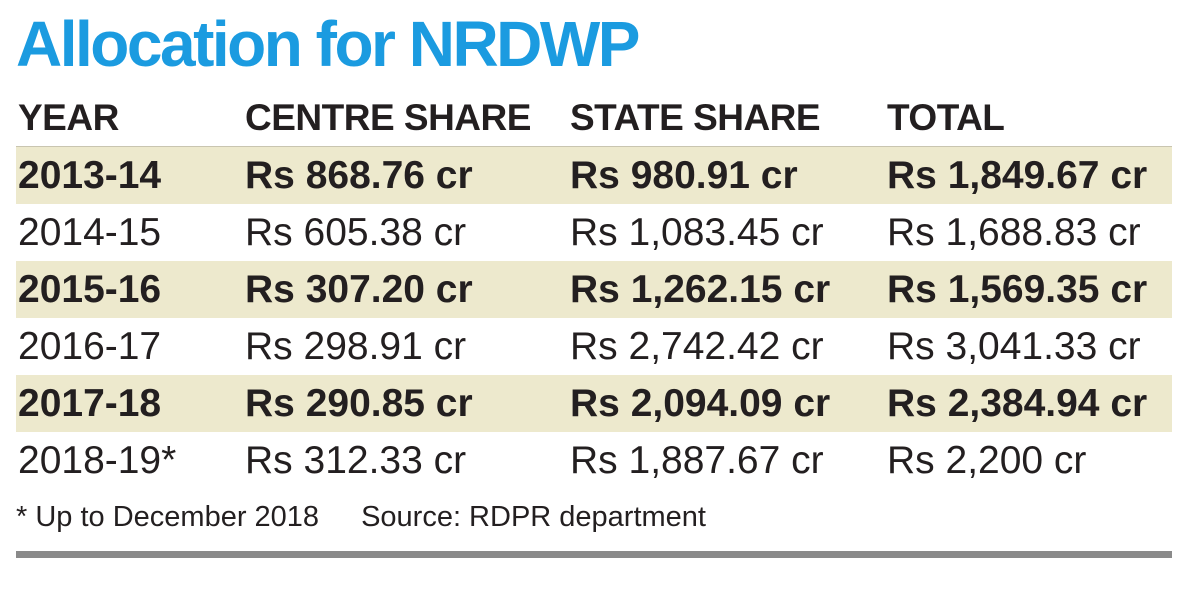  Describe the element at coordinates (359, 175) in the screenshot. I see `cell-centre-share: Rs 868.76 cr` at that location.